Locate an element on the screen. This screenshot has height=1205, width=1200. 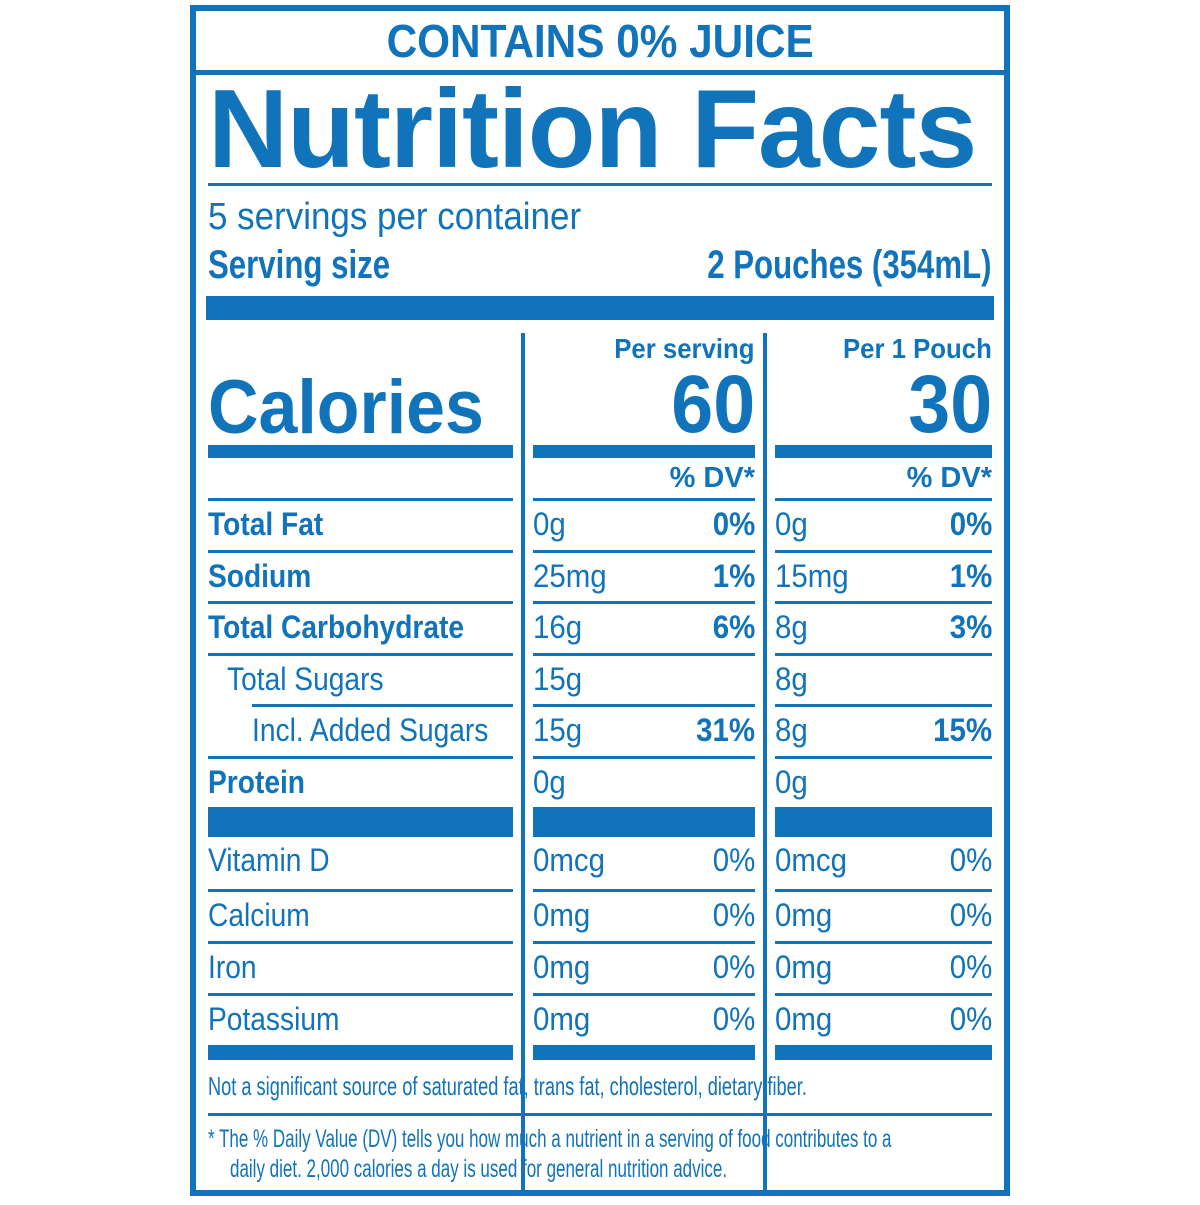
contains-juice-banner: CONTAINS 0% JUICE is located at coordinates (600, 43).